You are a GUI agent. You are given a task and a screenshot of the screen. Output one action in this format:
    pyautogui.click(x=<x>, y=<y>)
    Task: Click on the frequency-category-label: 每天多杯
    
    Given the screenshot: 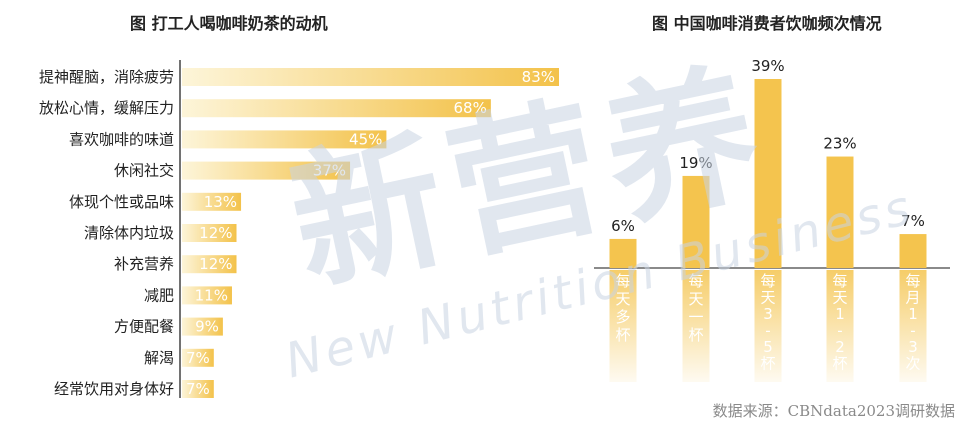 What is the action you would take?
    pyautogui.click(x=622, y=308)
    